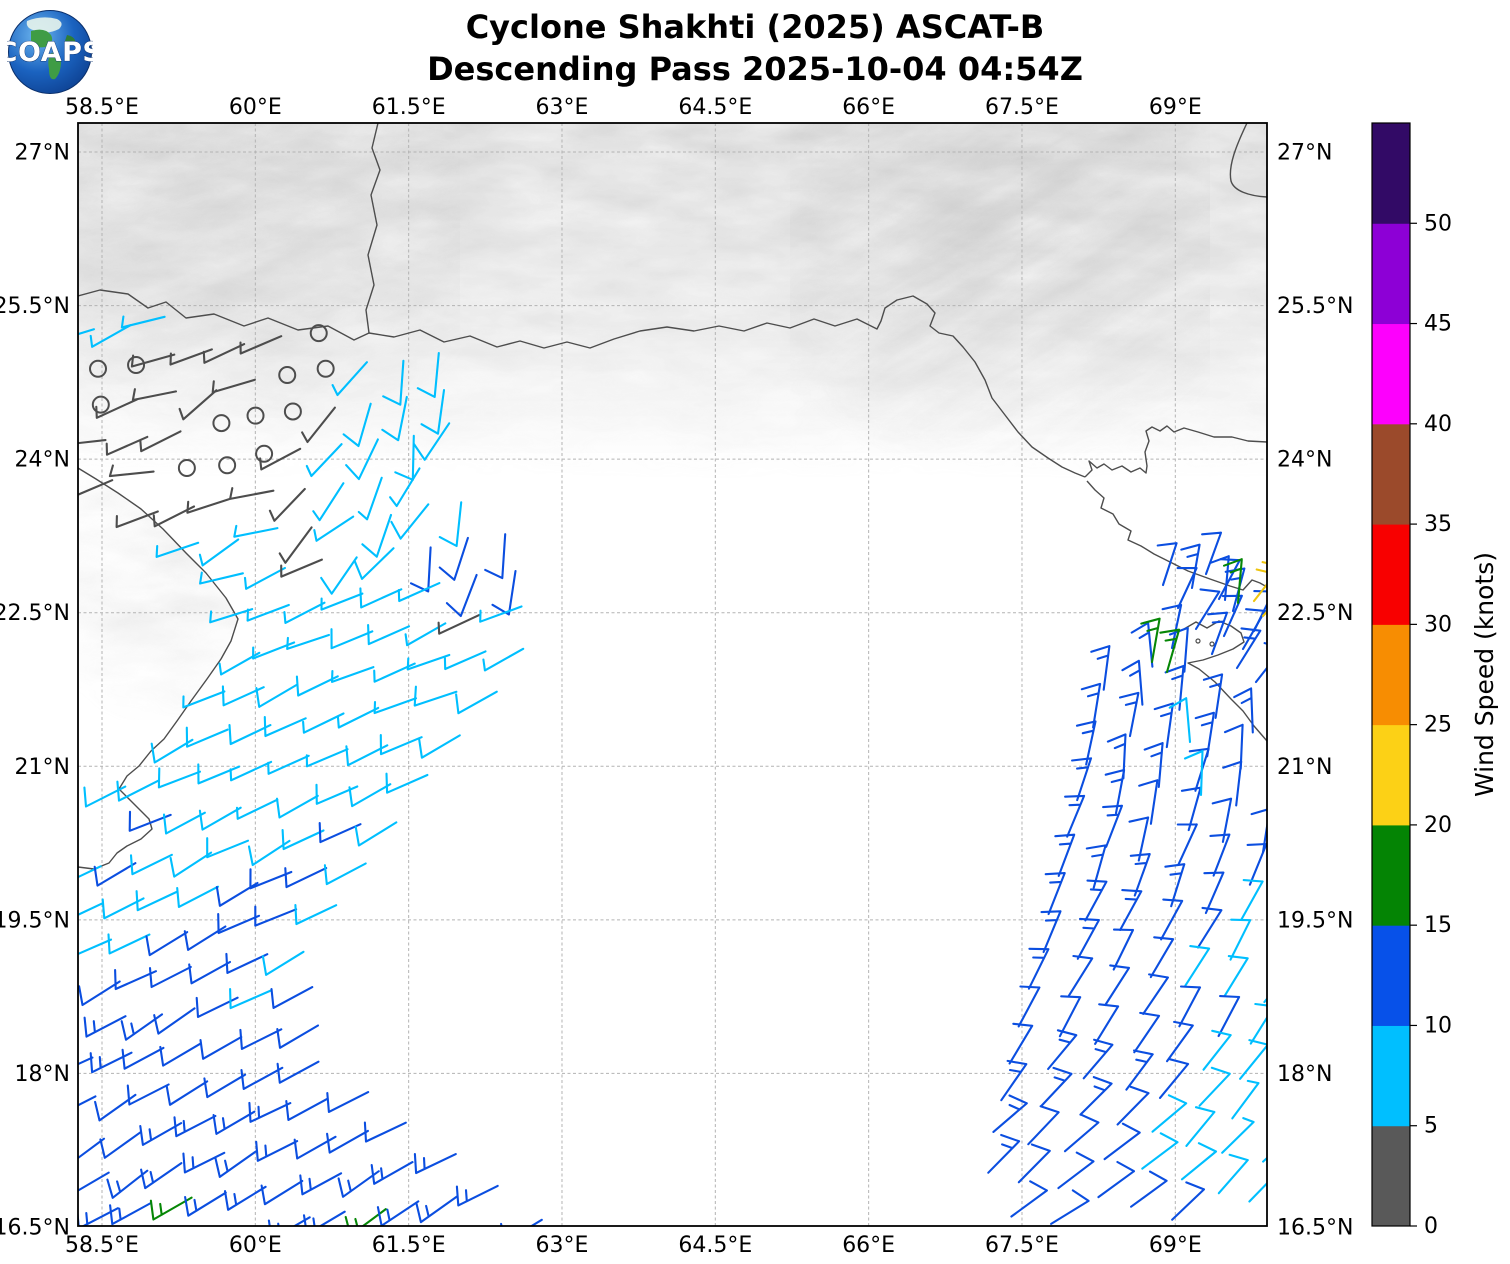 The width and height of the screenshot is (1510, 1264). I want to click on colorbar-tick-label: 15, so click(1438, 925).